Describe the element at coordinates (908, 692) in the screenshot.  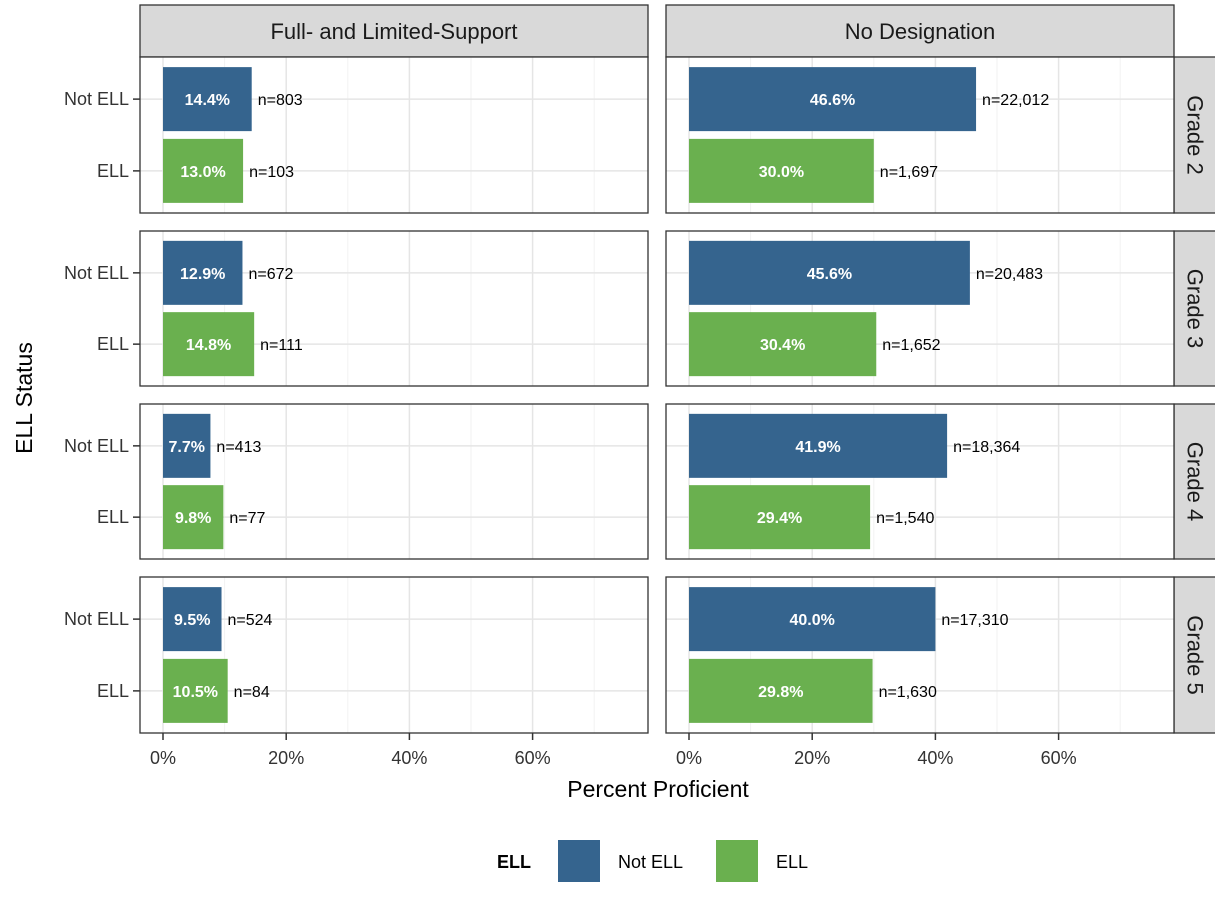
I see `bar-count-label: n=1,630` at that location.